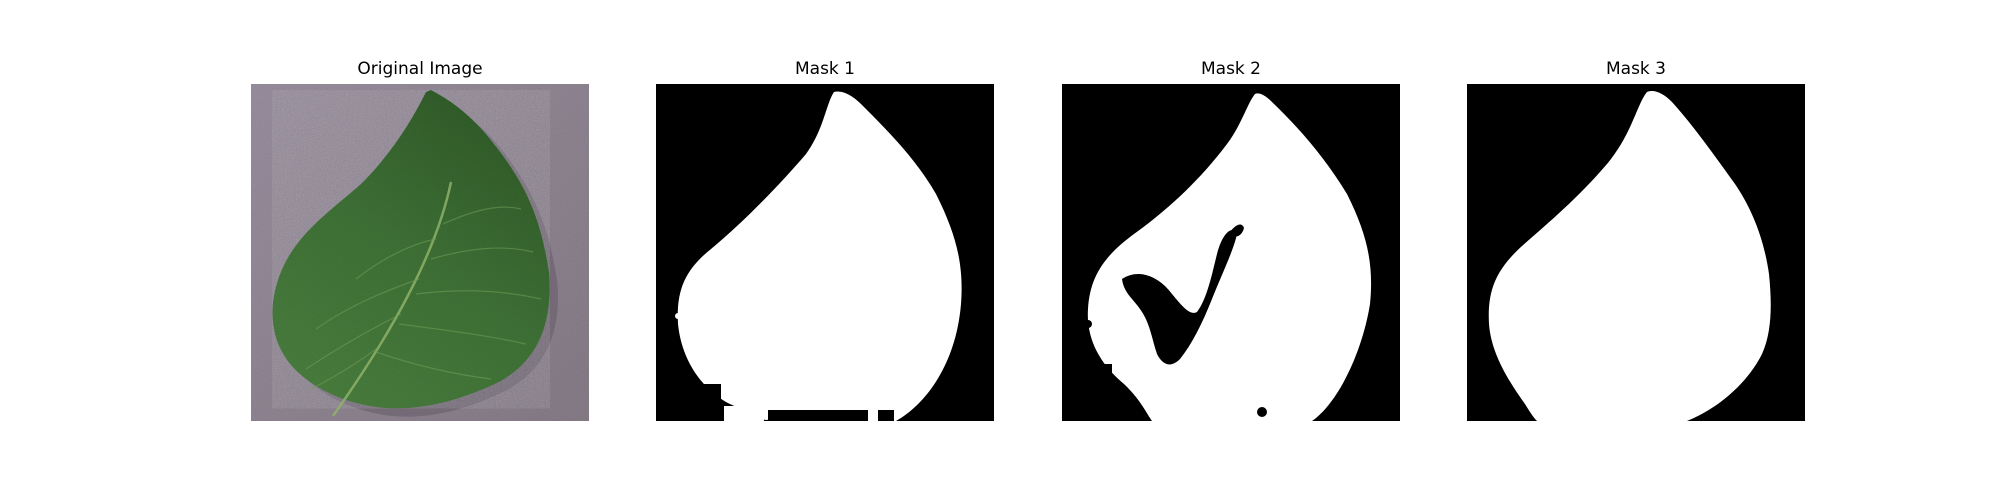 The image size is (2000, 500). Describe the element at coordinates (1230, 69) in the screenshot. I see `mask-2-title: Mask 2` at that location.